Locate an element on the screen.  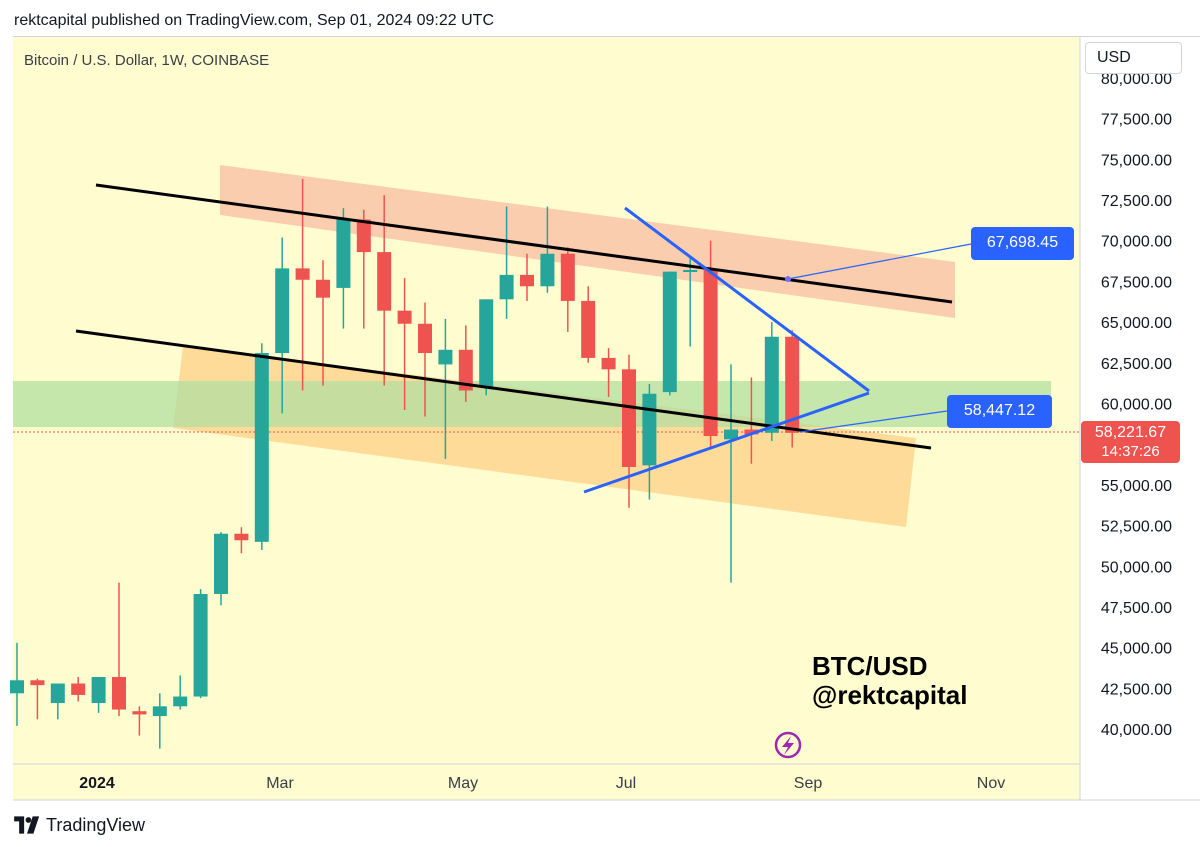
y-tick-label: 45,000.00 is located at coordinates (1136, 649).